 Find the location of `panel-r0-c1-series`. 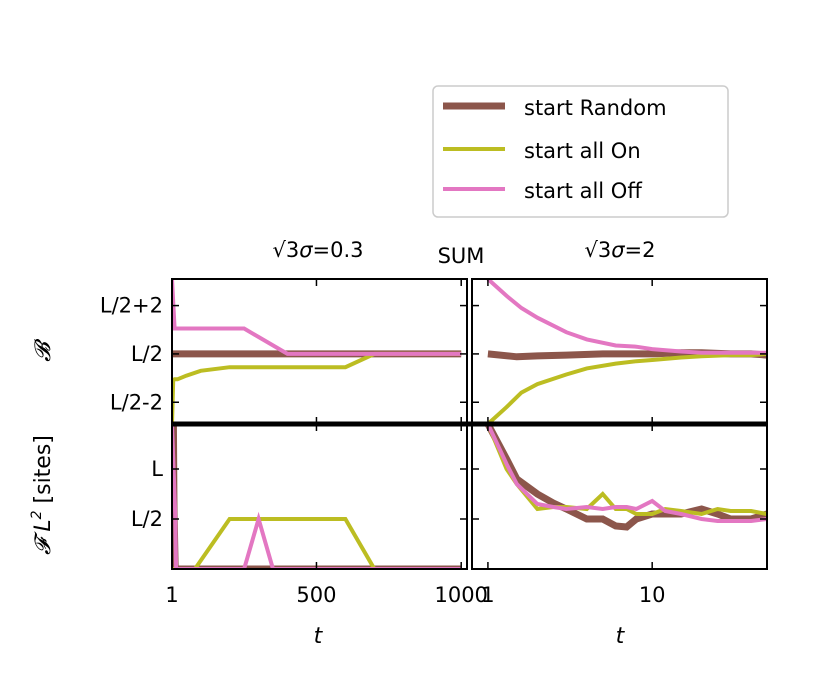

panel-r0-c1-series is located at coordinates (626, 351).